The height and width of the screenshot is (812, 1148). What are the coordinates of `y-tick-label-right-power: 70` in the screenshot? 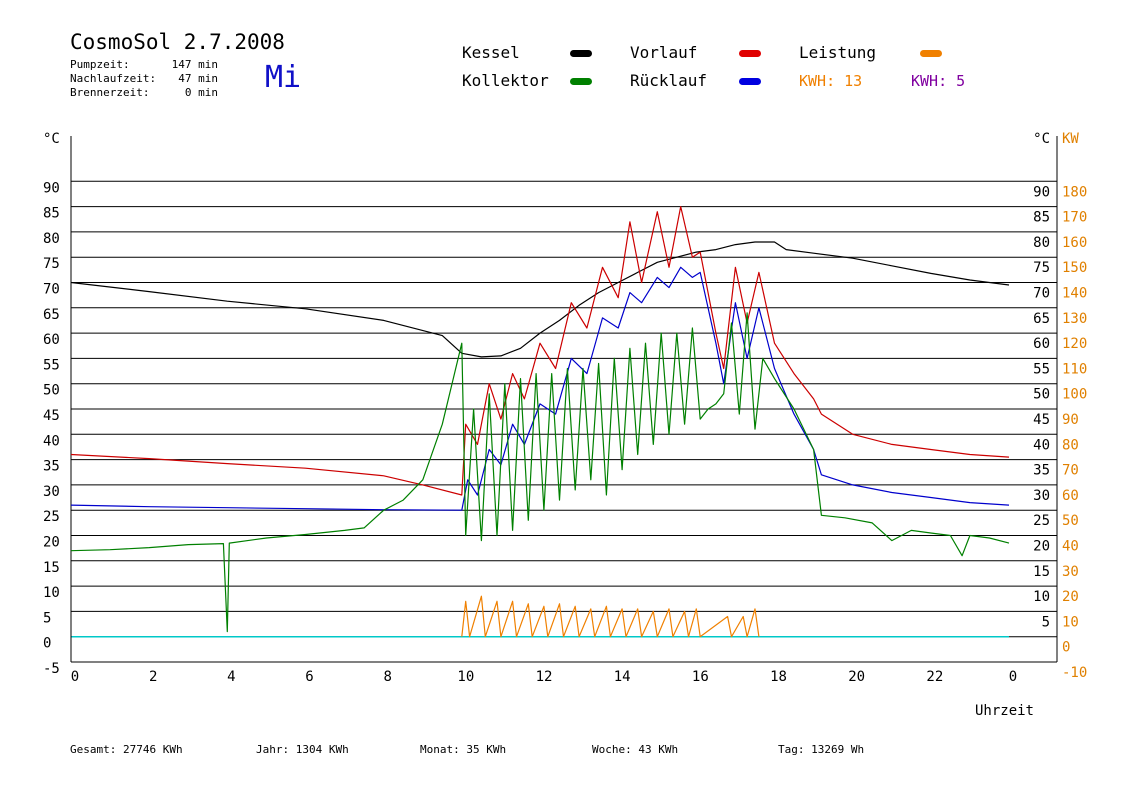 It's located at (1070, 471).